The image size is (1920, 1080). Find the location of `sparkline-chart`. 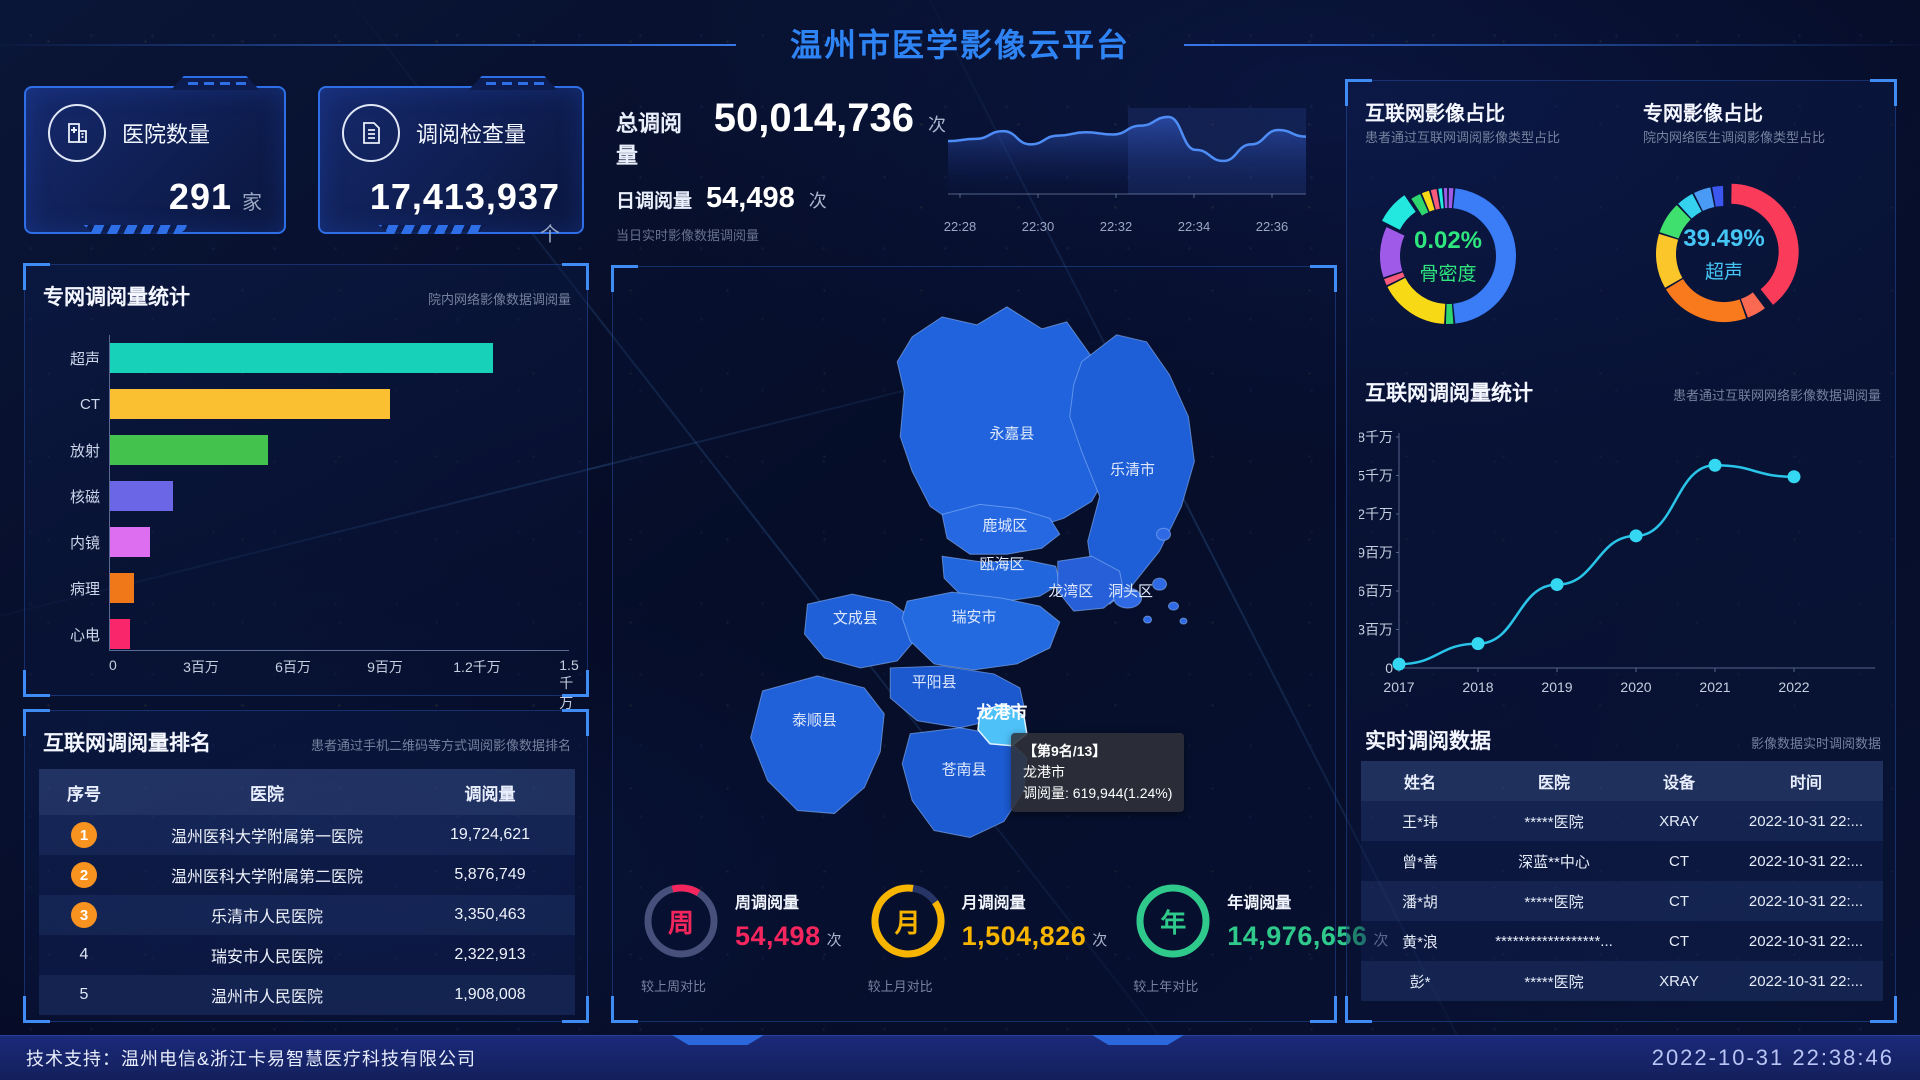

sparkline-chart is located at coordinates (1127, 153).